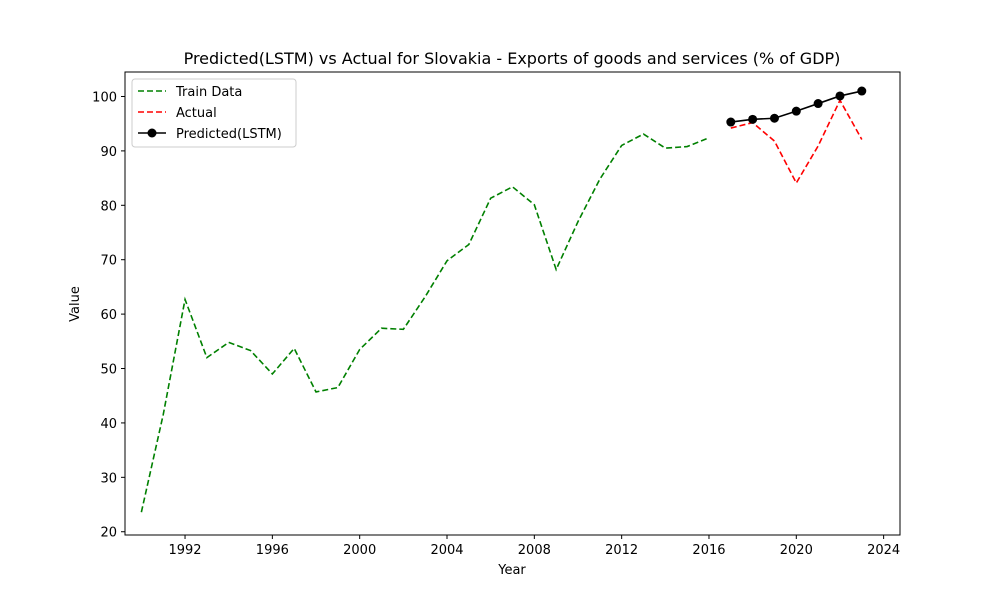 This screenshot has height=600, width=1000. Describe the element at coordinates (272, 550) in the screenshot. I see `x-tick-label: 1996` at that location.